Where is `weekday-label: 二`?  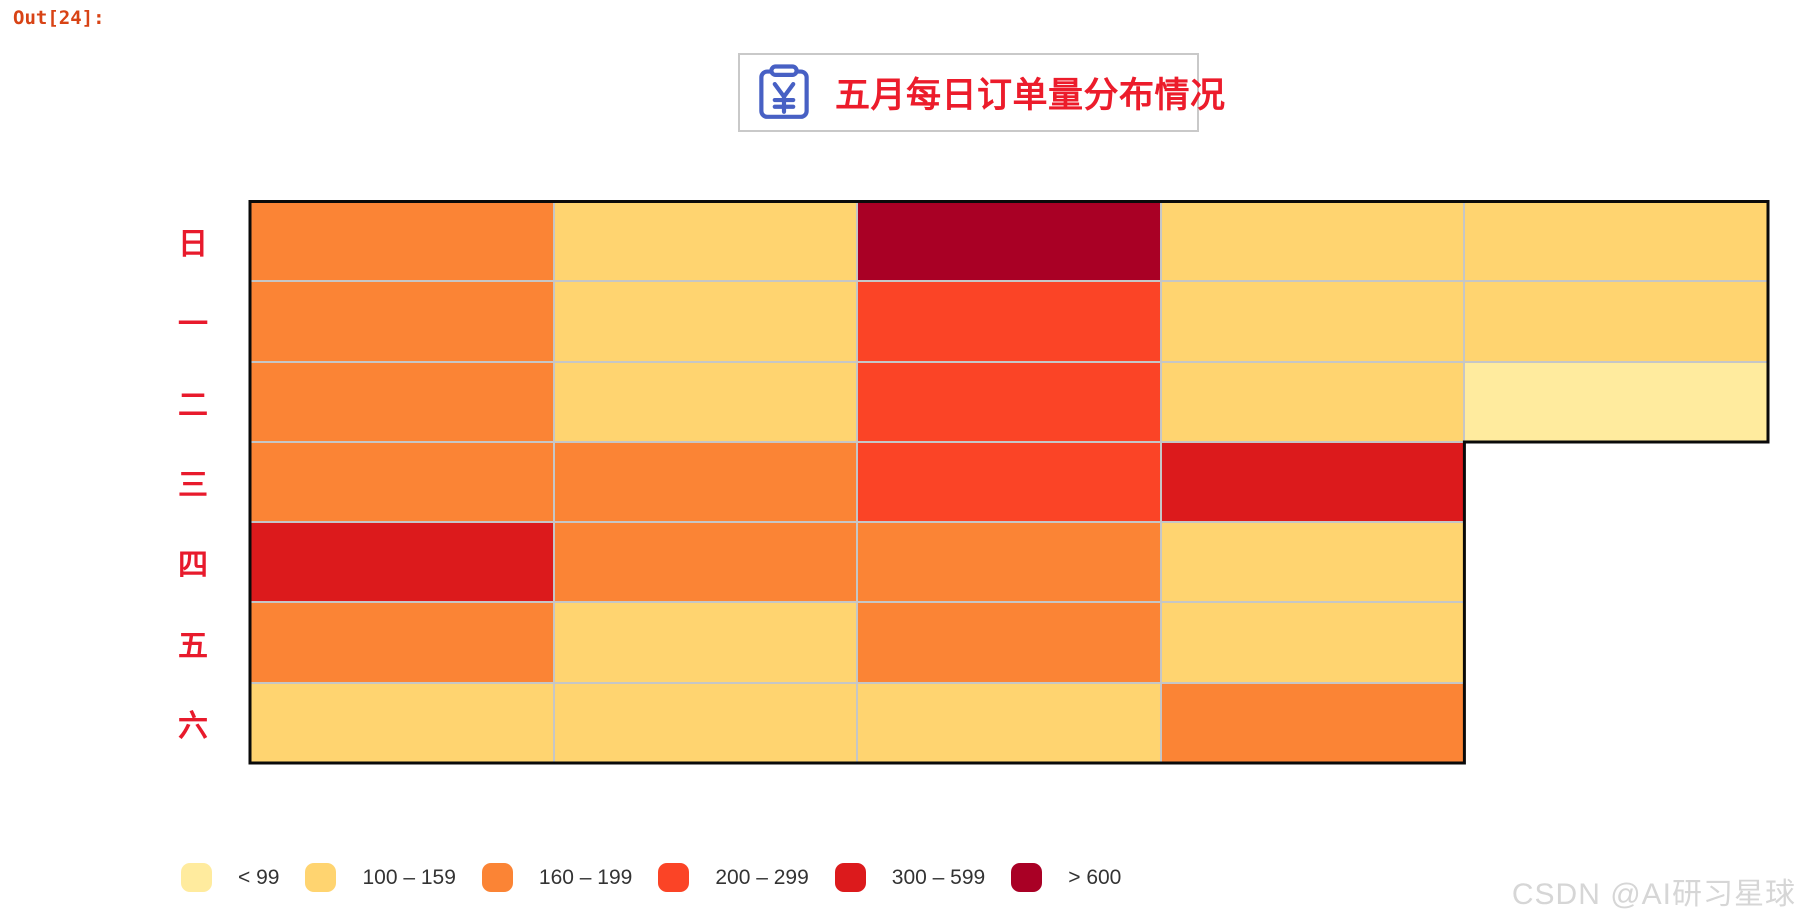 weekday-label: 二 is located at coordinates (193, 405).